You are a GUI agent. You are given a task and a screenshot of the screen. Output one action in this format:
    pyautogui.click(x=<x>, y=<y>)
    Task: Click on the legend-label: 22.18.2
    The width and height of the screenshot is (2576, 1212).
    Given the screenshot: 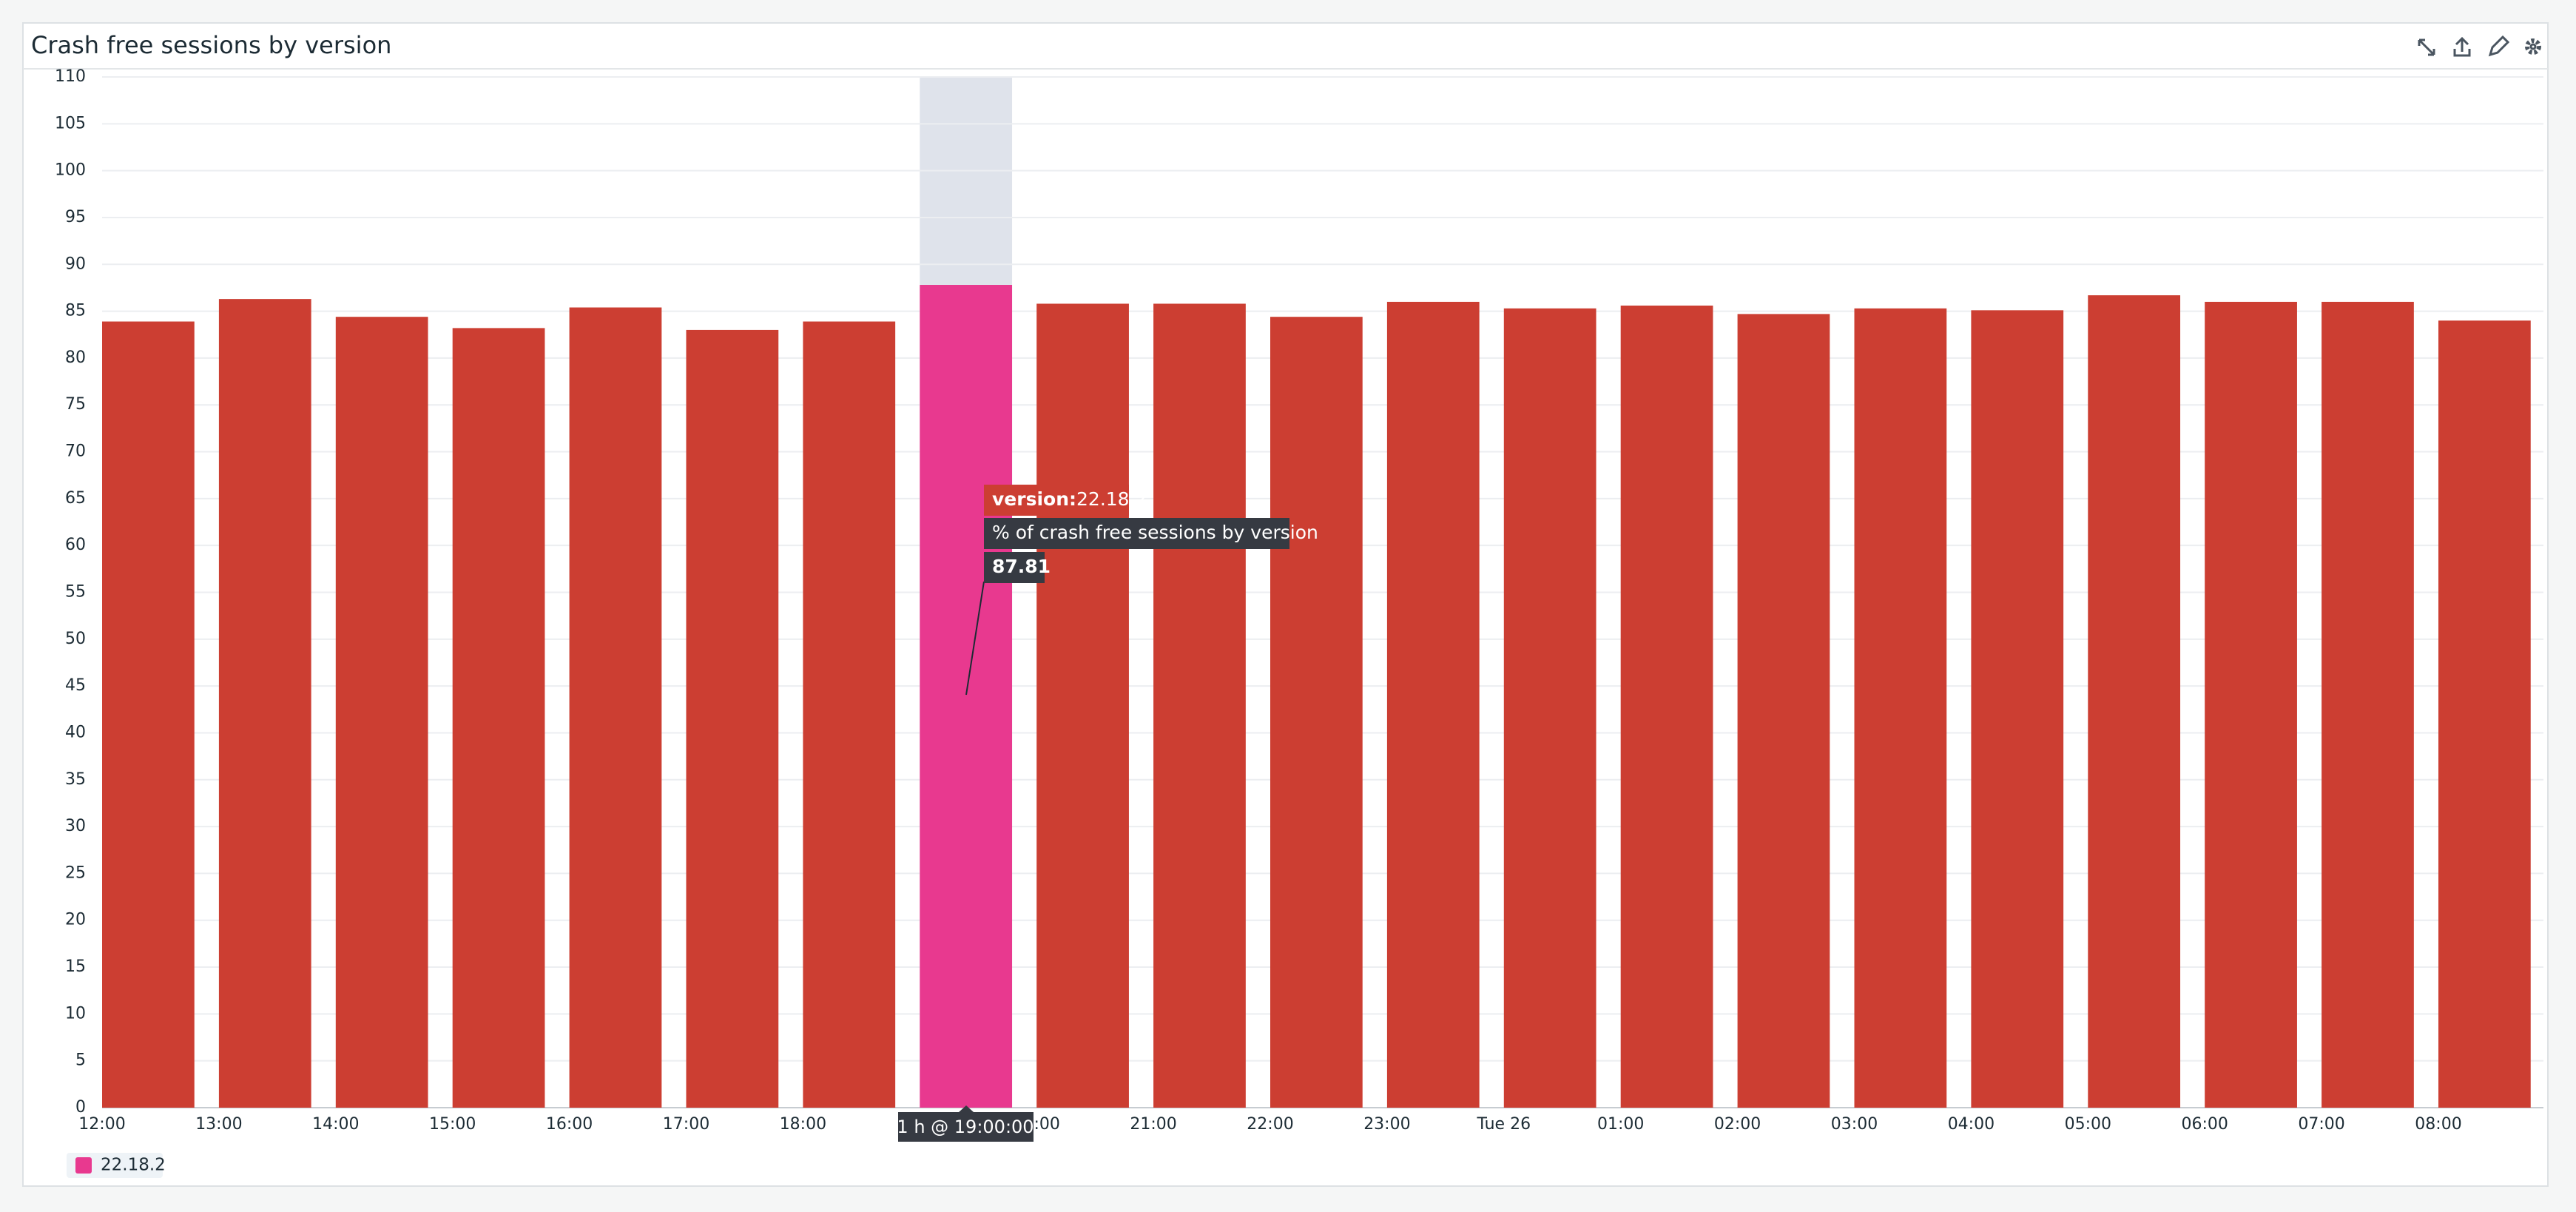 What is the action you would take?
    pyautogui.click(x=133, y=1166)
    